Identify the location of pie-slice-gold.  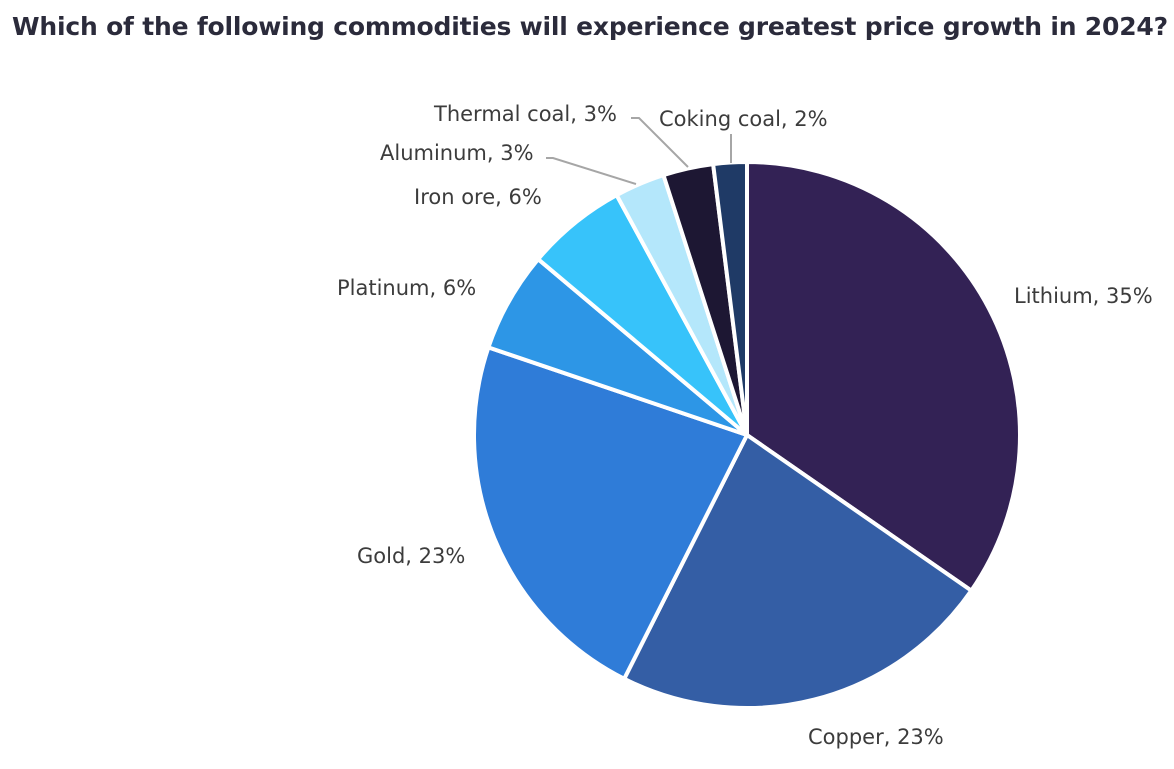
(610, 513).